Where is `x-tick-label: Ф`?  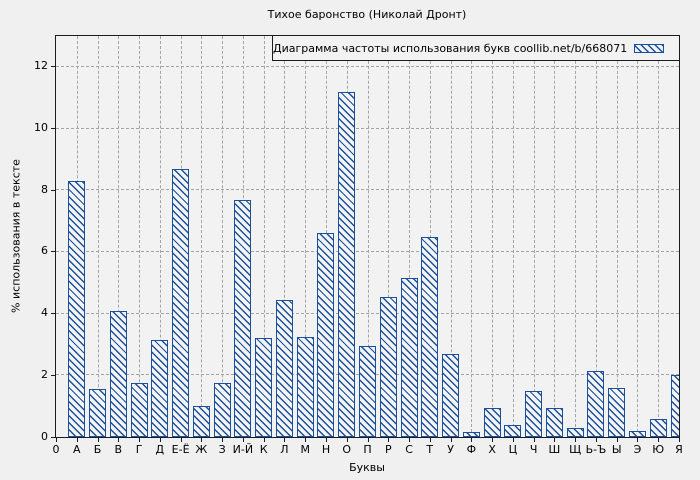
x-tick-label: Ф is located at coordinates (471, 449).